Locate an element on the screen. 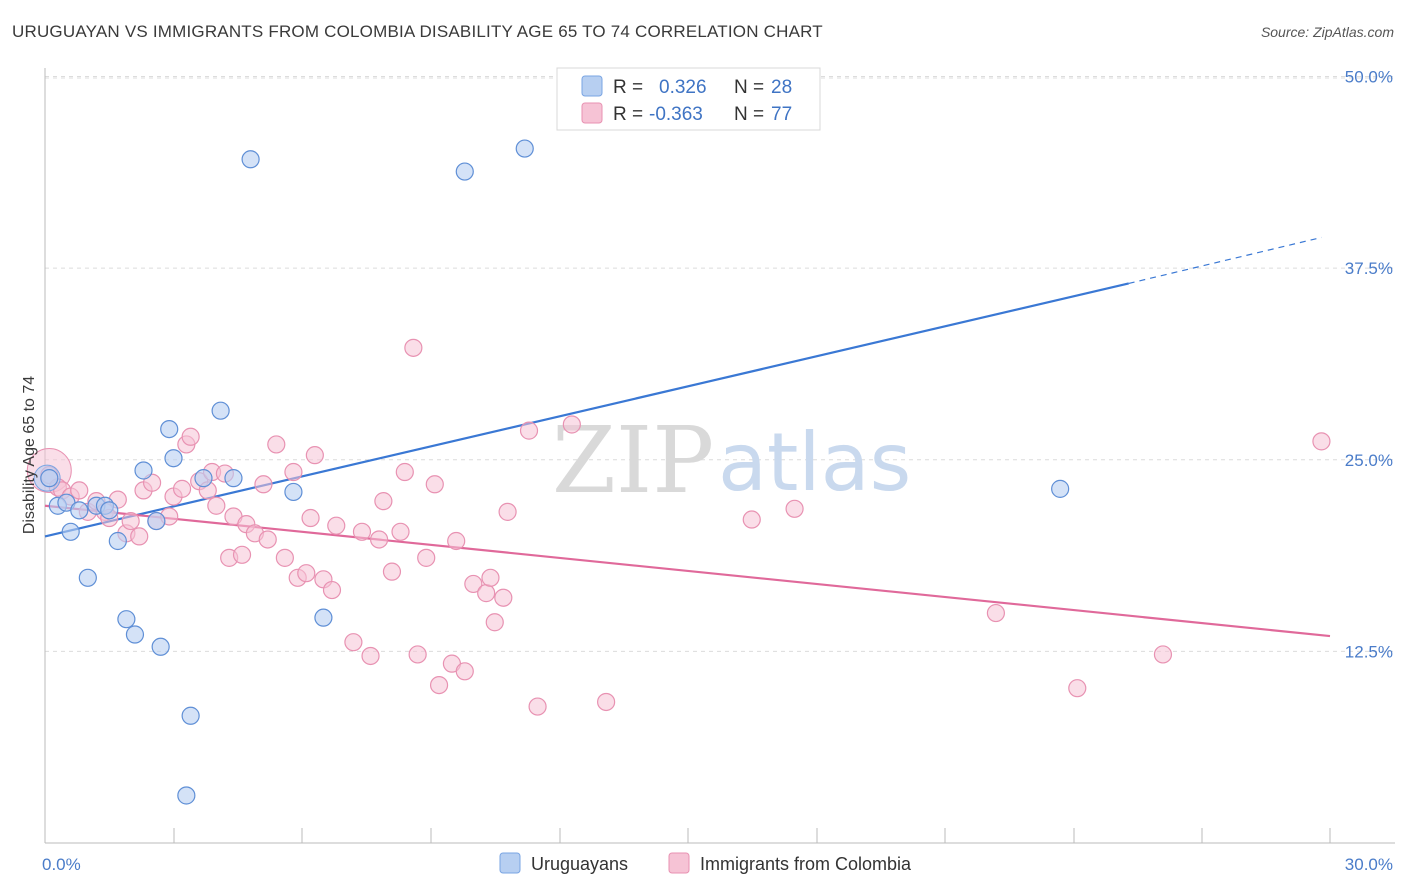 The width and height of the screenshot is (1406, 892). bottom-legend: Uruguayans Immigrants from Colombia is located at coordinates (705, 863).